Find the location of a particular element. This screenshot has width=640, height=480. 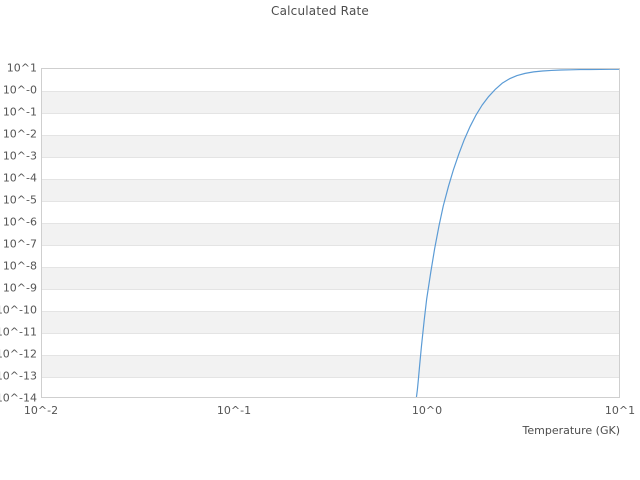

y-axis-tick-label: 10^-14 is located at coordinates (18, 398).